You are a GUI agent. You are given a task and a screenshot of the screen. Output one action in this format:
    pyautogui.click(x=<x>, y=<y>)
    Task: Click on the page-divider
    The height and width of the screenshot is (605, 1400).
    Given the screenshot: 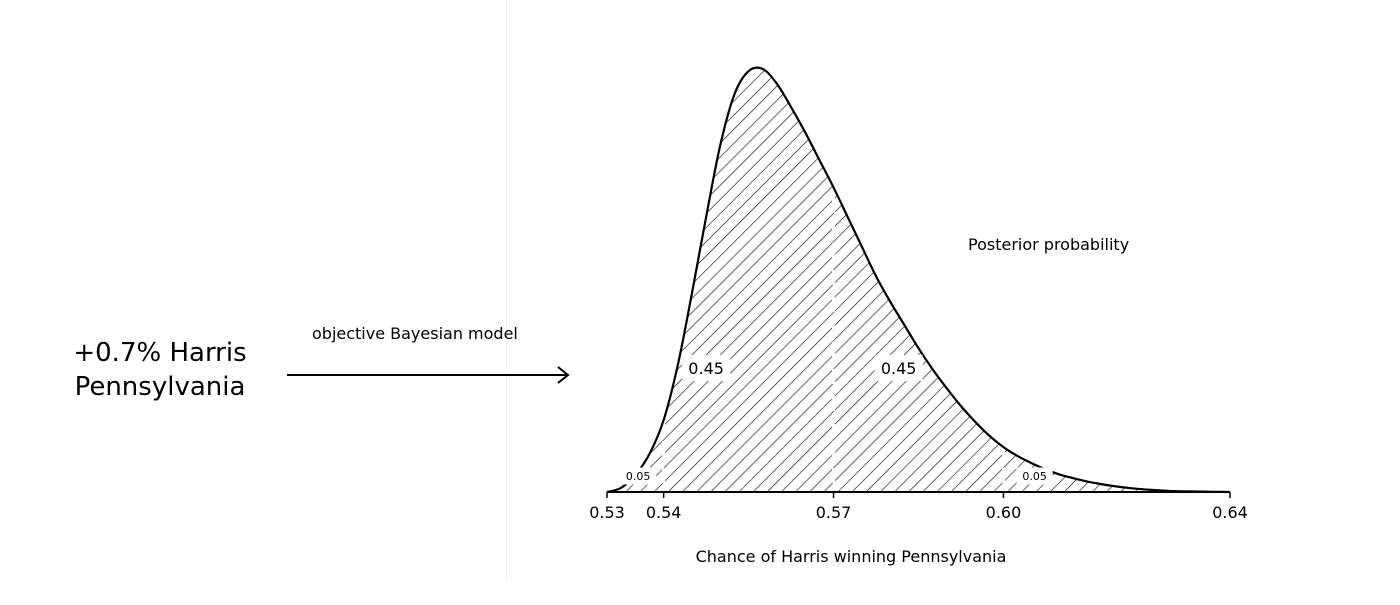 What is the action you would take?
    pyautogui.click(x=506, y=290)
    